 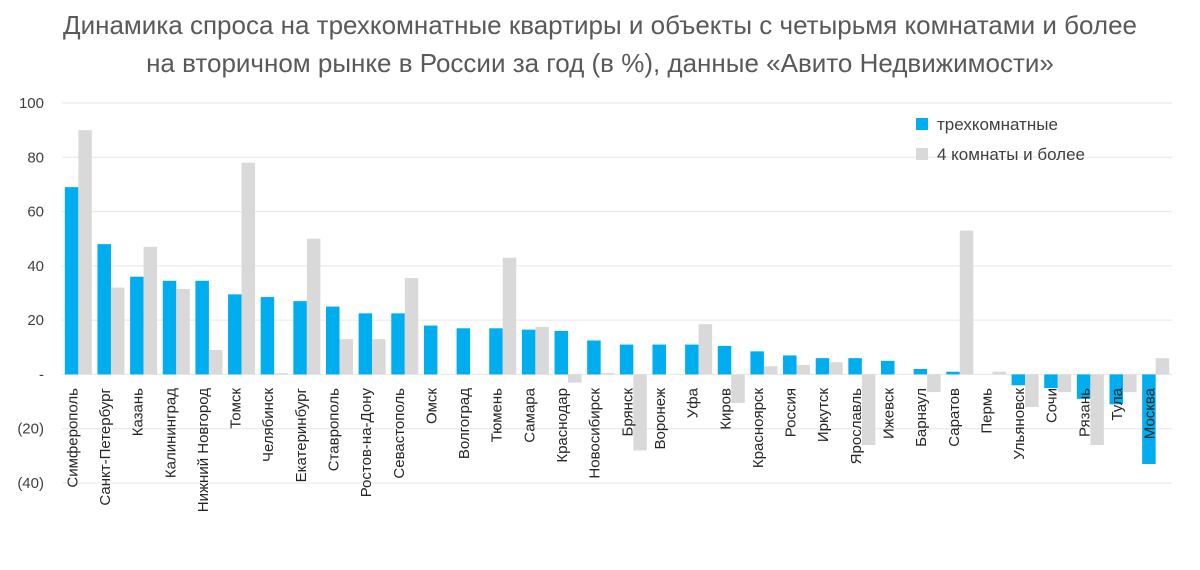 I want to click on x-category-label: Пермь, so click(x=986, y=411).